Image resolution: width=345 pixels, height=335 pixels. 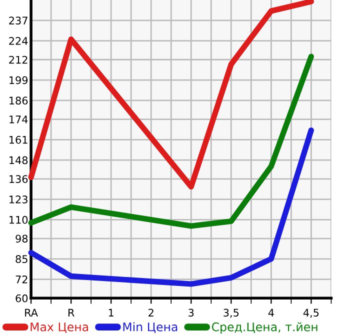 What do you see at coordinates (19, 140) in the screenshot?
I see `y-tick-label: 161` at bounding box center [19, 140].